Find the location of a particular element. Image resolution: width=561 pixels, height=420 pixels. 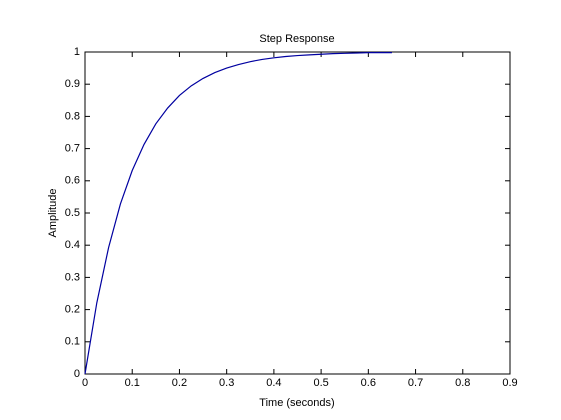

x-tick-label: 0.2 is located at coordinates (179, 383).